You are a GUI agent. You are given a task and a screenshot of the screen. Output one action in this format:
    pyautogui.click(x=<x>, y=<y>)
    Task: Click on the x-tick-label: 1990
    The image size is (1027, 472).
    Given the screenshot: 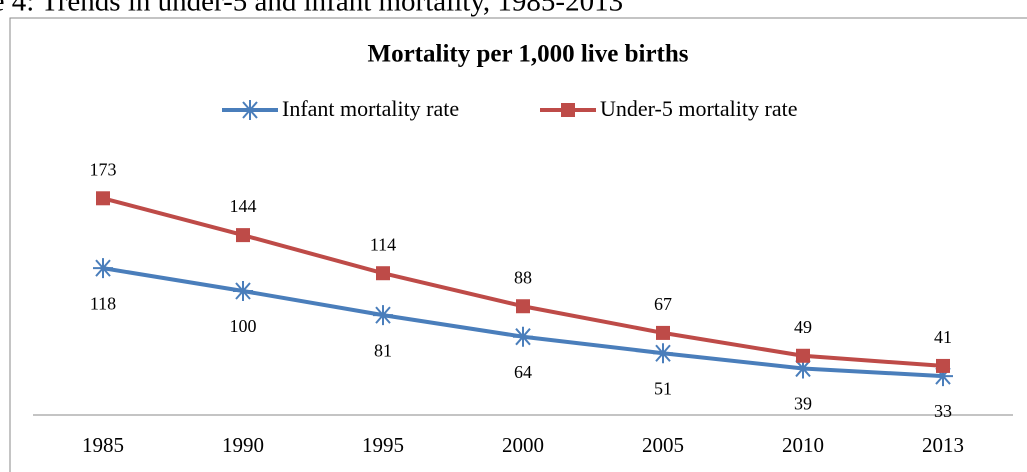 What is the action you would take?
    pyautogui.click(x=243, y=445)
    